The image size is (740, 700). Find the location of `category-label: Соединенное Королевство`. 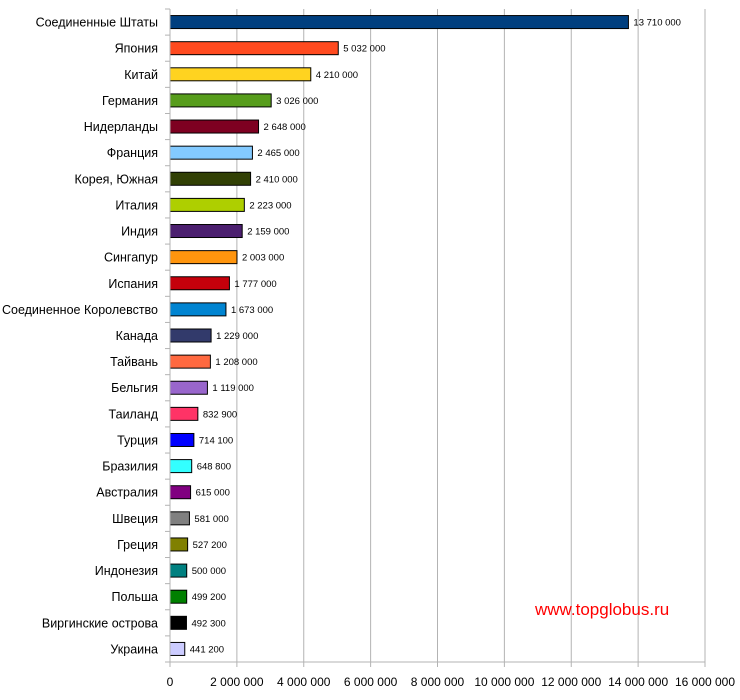

category-label: Соединенное Королевство is located at coordinates (80, 310).